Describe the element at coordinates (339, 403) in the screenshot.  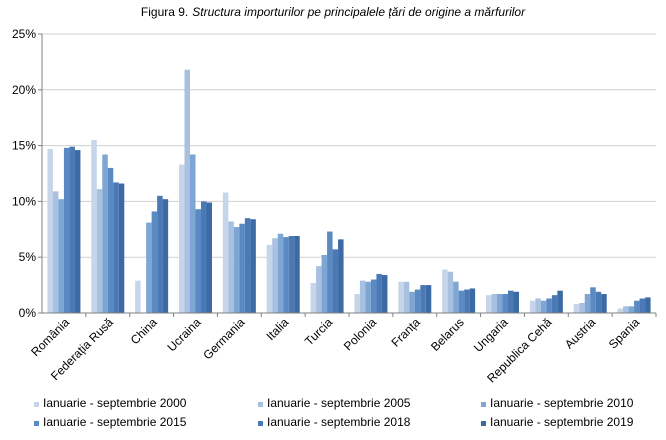
I see `legend-label-1: Ianuarie - septembrie 2005` at that location.